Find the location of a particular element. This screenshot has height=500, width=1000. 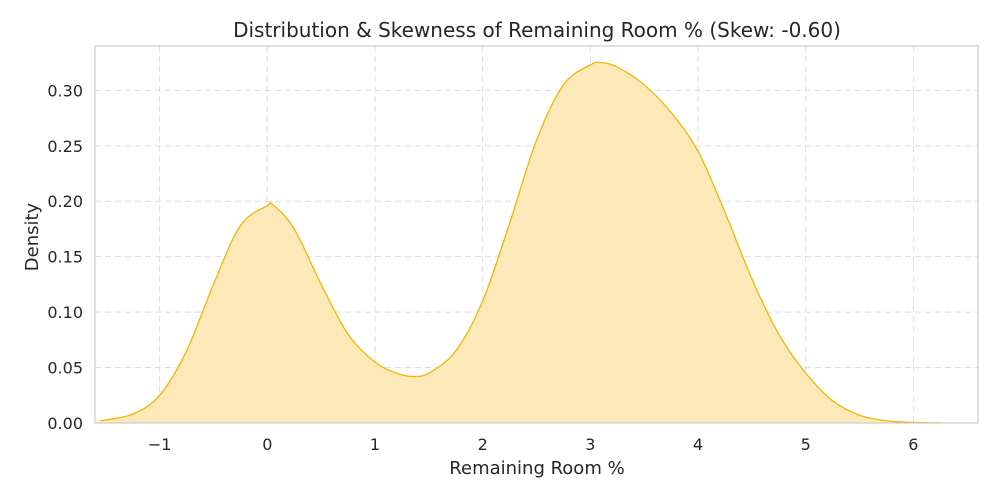

x-axis-title: Remaining Room % is located at coordinates (536, 468).